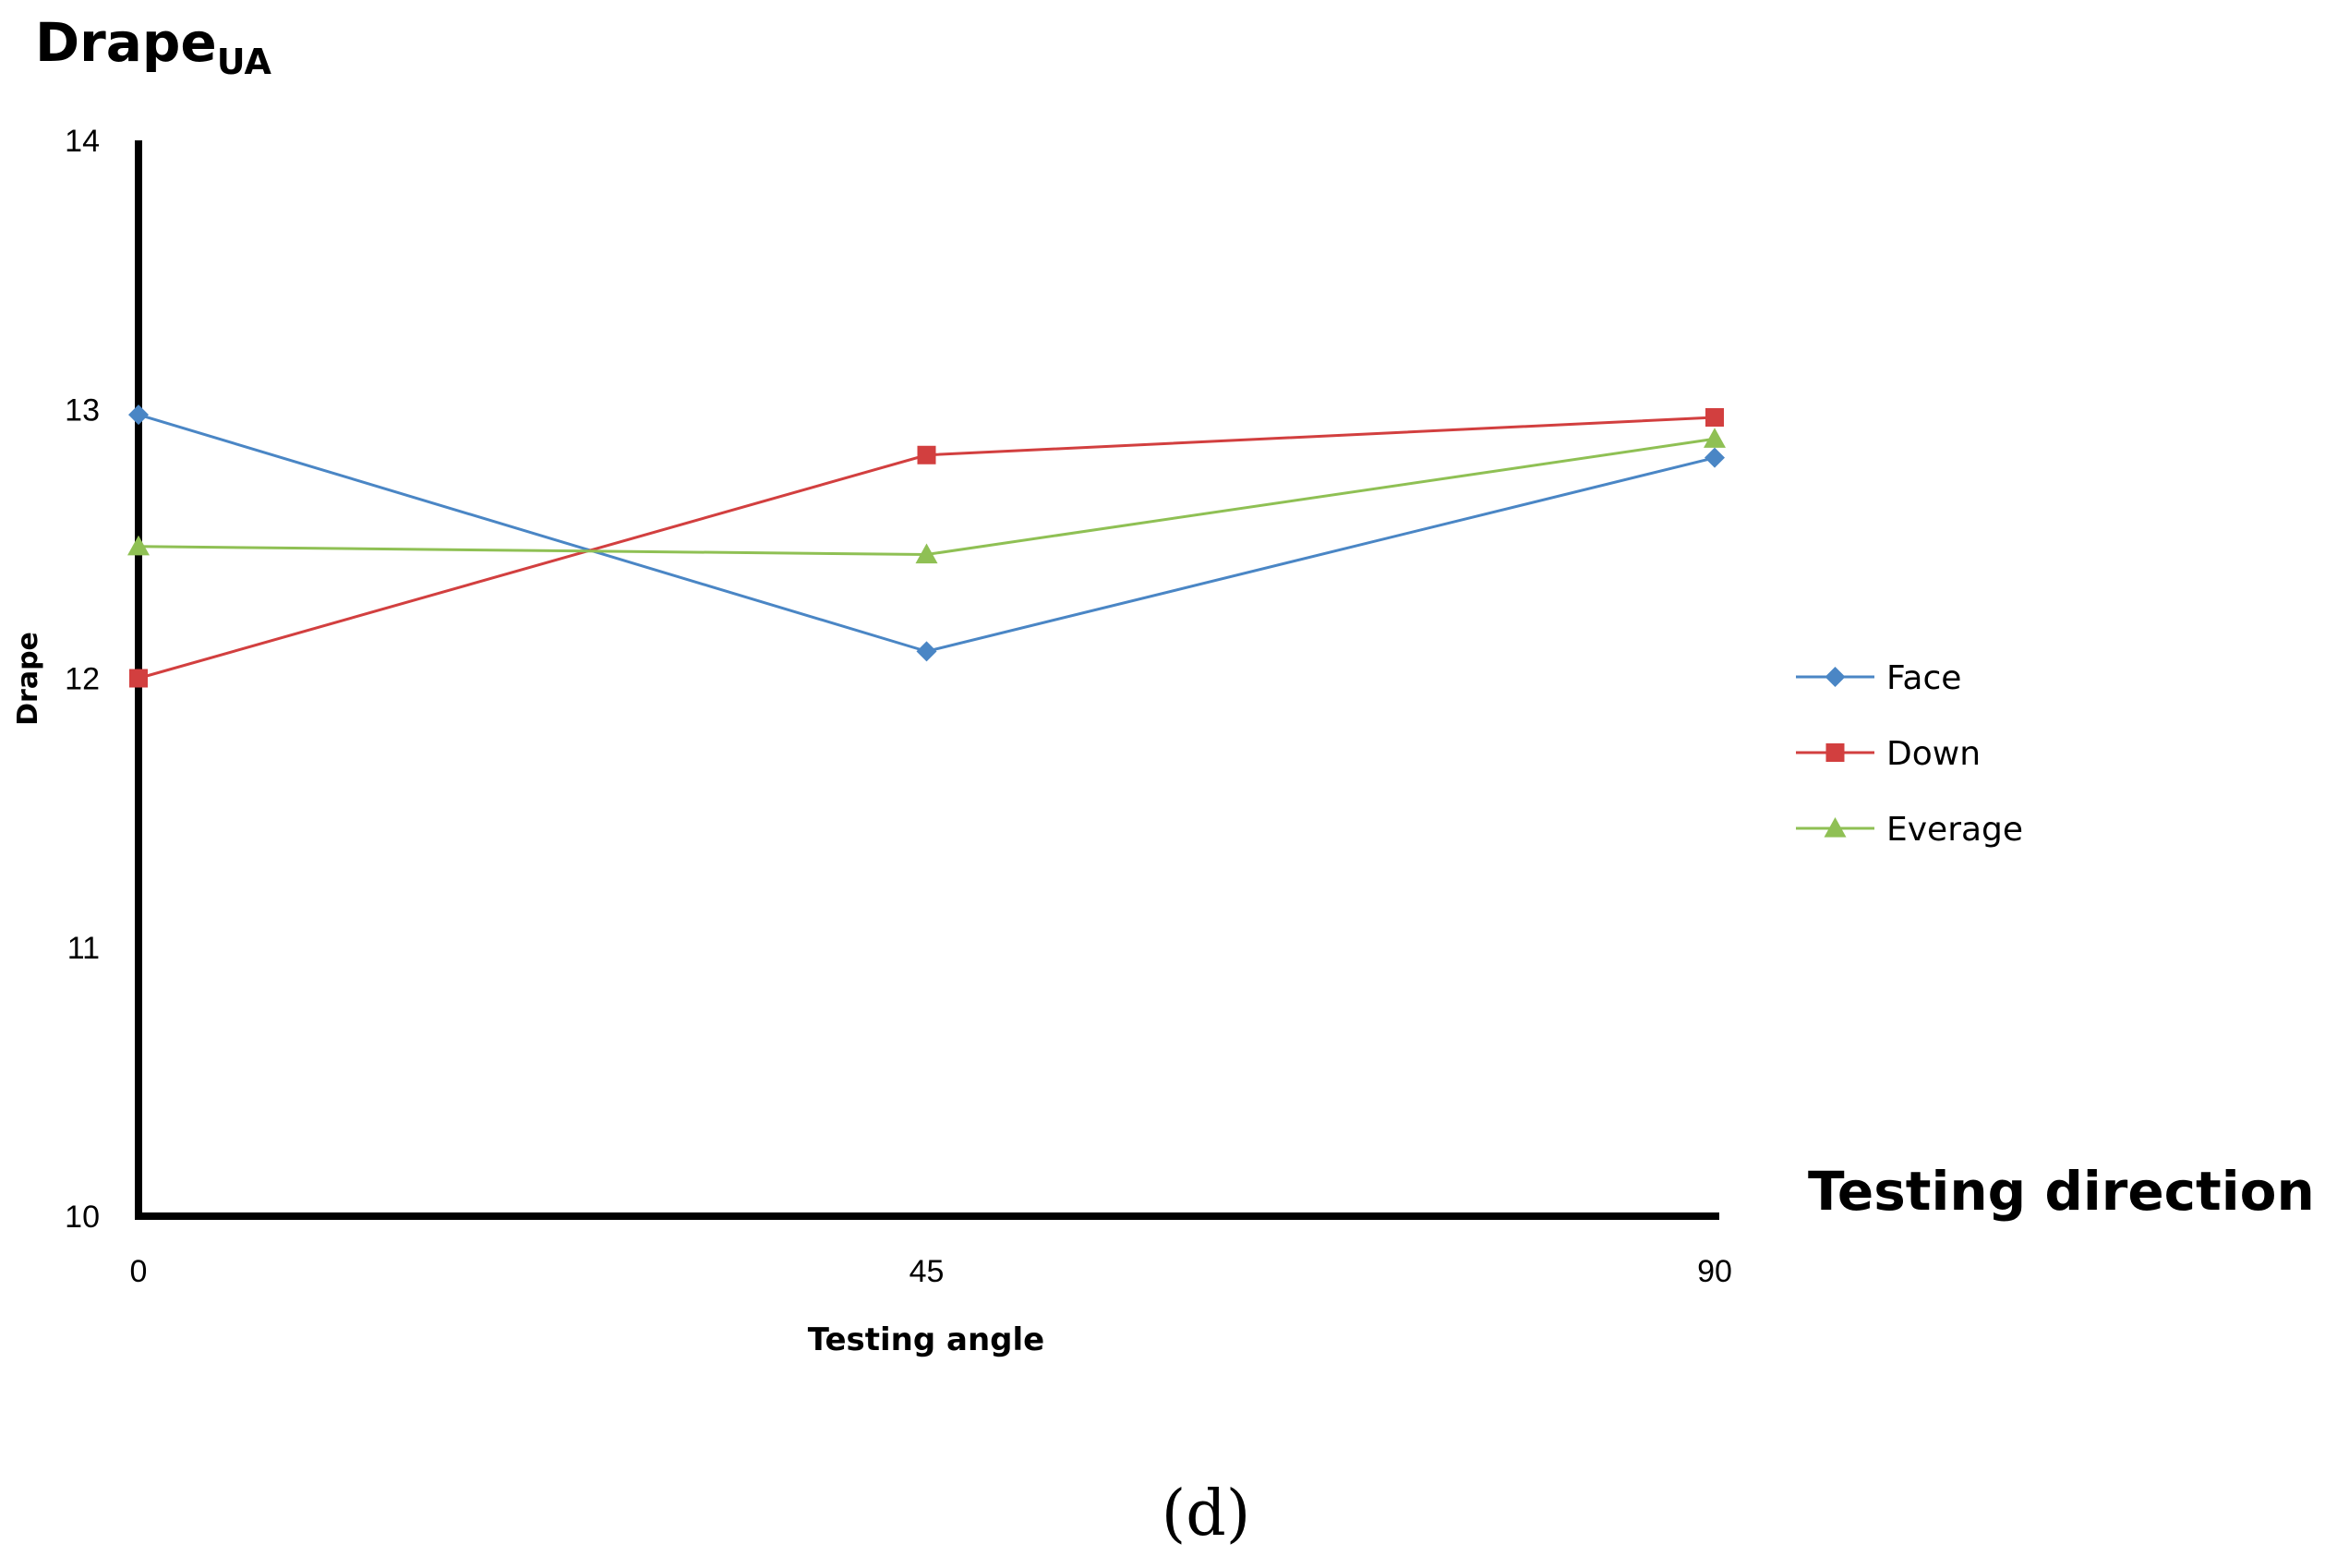  I want to click on y-axis-title: Drape, so click(28, 679).